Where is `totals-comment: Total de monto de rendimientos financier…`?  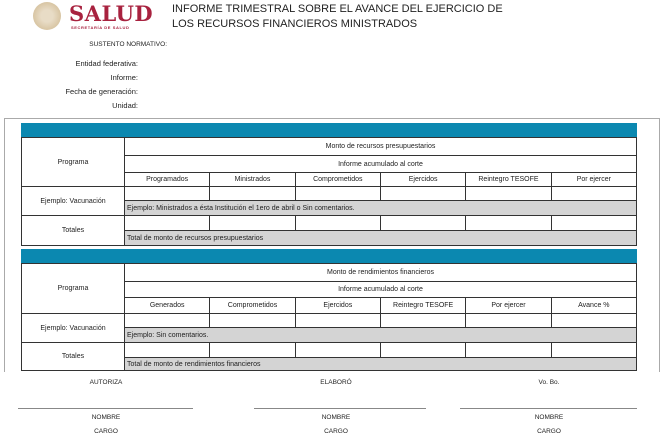
totals-comment: Total de monto de rendimientos financier… is located at coordinates (380, 364).